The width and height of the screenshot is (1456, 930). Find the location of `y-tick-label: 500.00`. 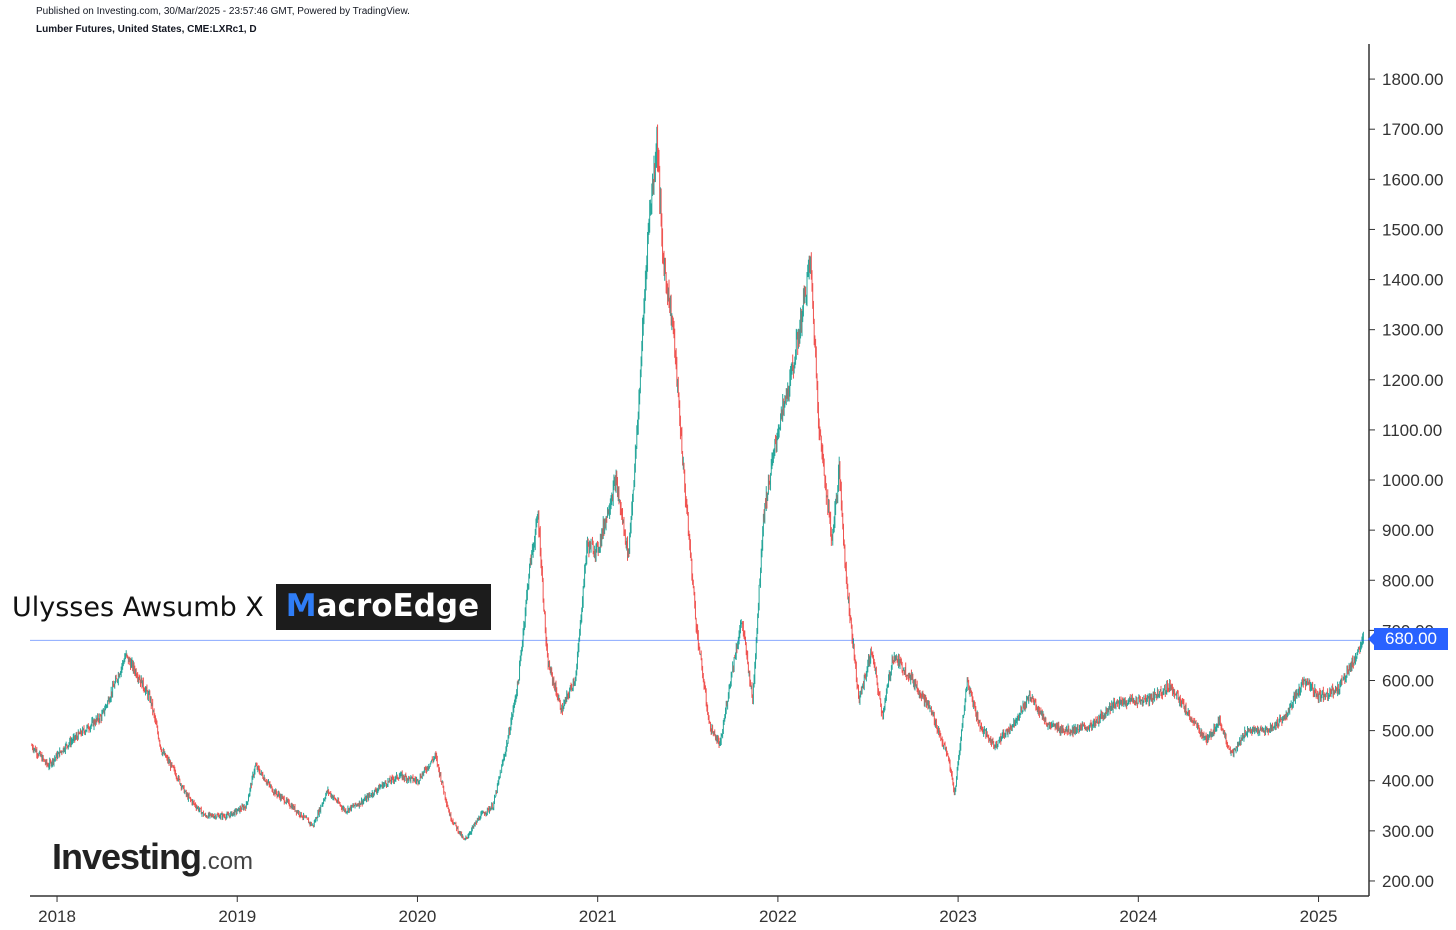

y-tick-label: 500.00 is located at coordinates (1408, 731).